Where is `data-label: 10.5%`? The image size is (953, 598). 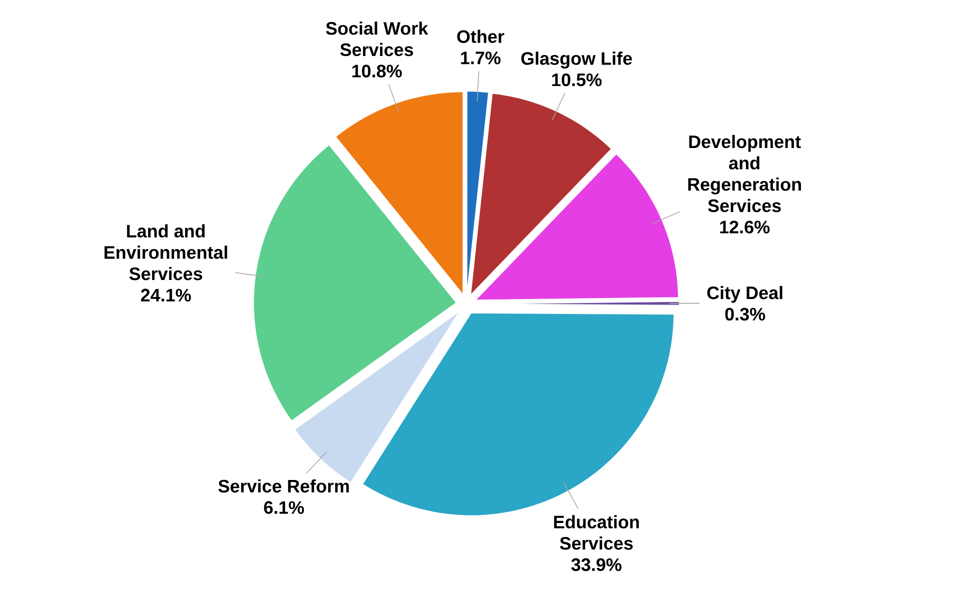 data-label: 10.5% is located at coordinates (577, 79).